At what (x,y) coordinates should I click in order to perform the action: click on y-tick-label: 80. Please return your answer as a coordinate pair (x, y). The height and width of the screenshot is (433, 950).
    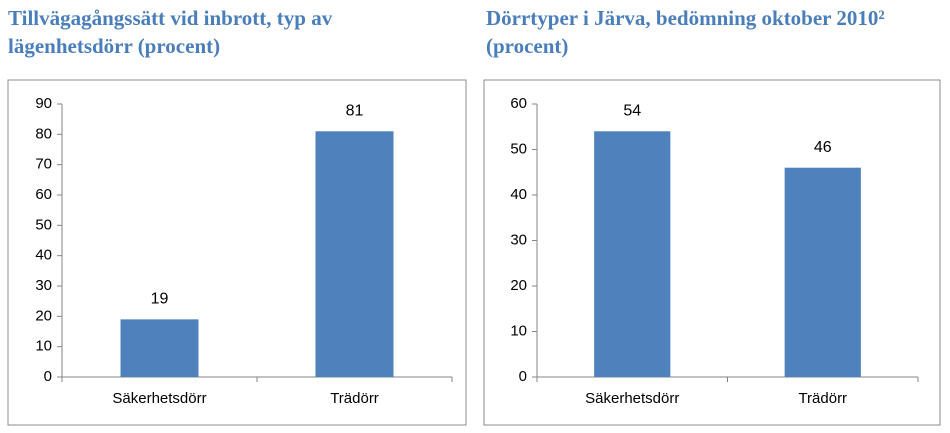
    Looking at the image, I should click on (43, 133).